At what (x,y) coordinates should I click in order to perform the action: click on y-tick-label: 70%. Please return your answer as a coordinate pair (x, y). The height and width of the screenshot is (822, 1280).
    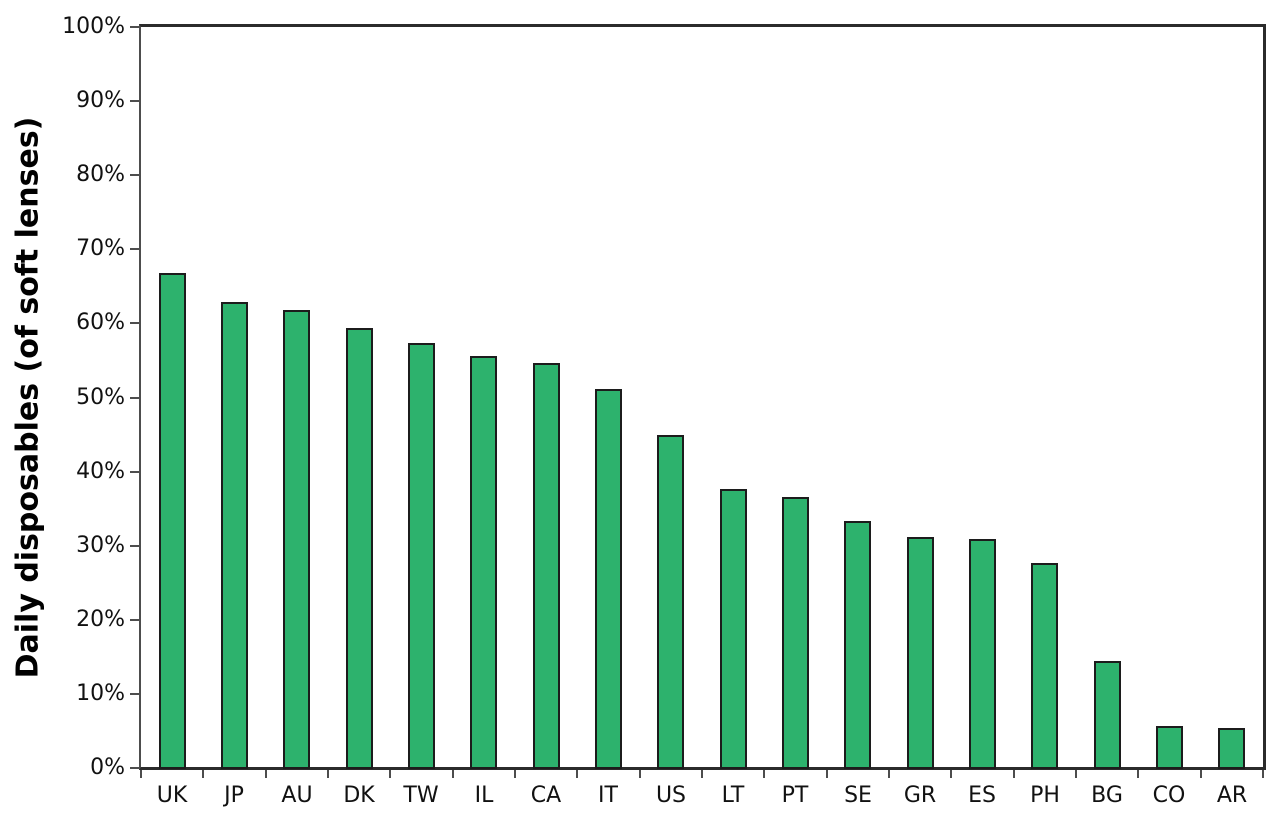
    Looking at the image, I should click on (100, 249).